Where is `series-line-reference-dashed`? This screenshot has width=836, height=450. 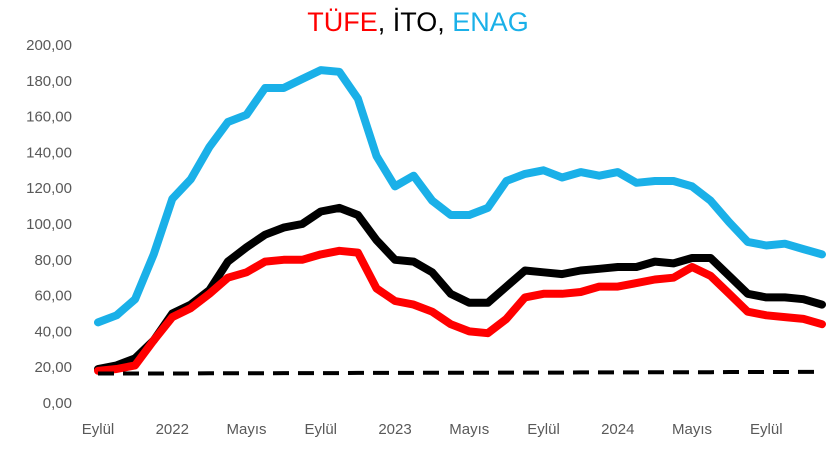
series-line-reference-dashed is located at coordinates (460, 372).